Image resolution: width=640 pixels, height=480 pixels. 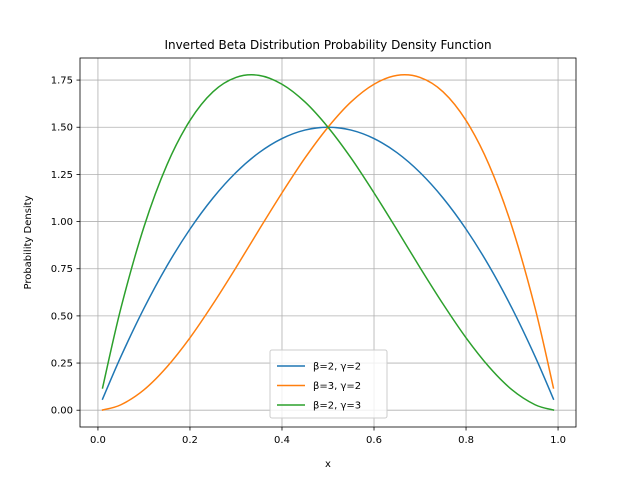 What do you see at coordinates (337, 406) in the screenshot?
I see `legend-label-3: β=2, γ=3` at bounding box center [337, 406].